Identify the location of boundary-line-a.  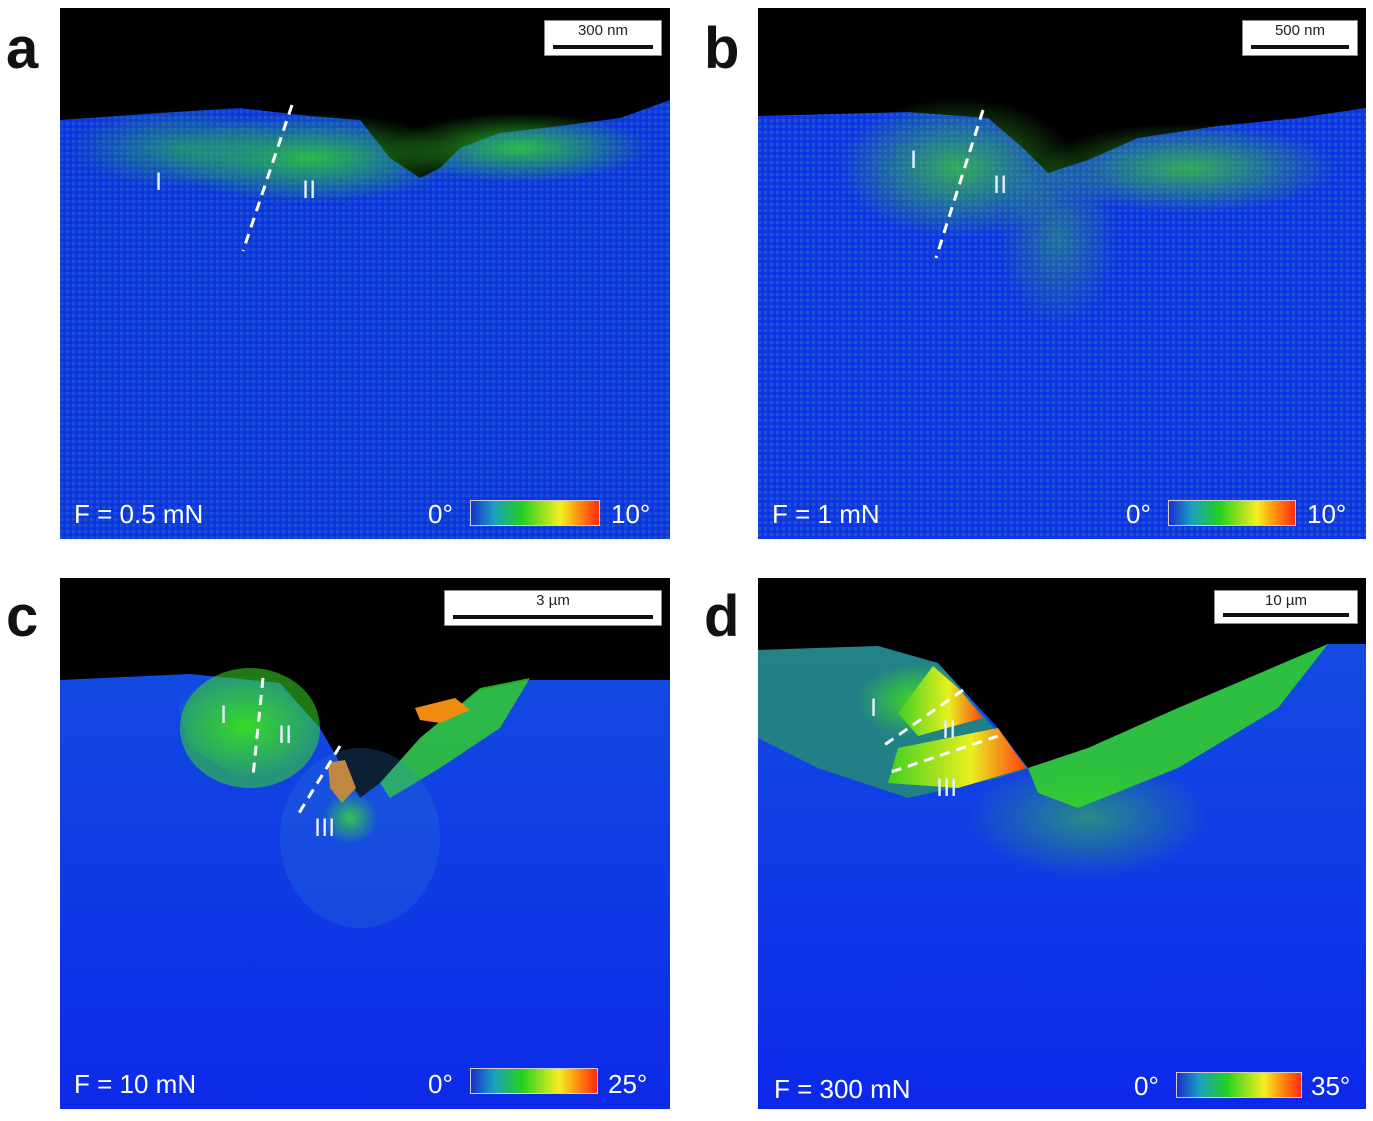
(267, 178).